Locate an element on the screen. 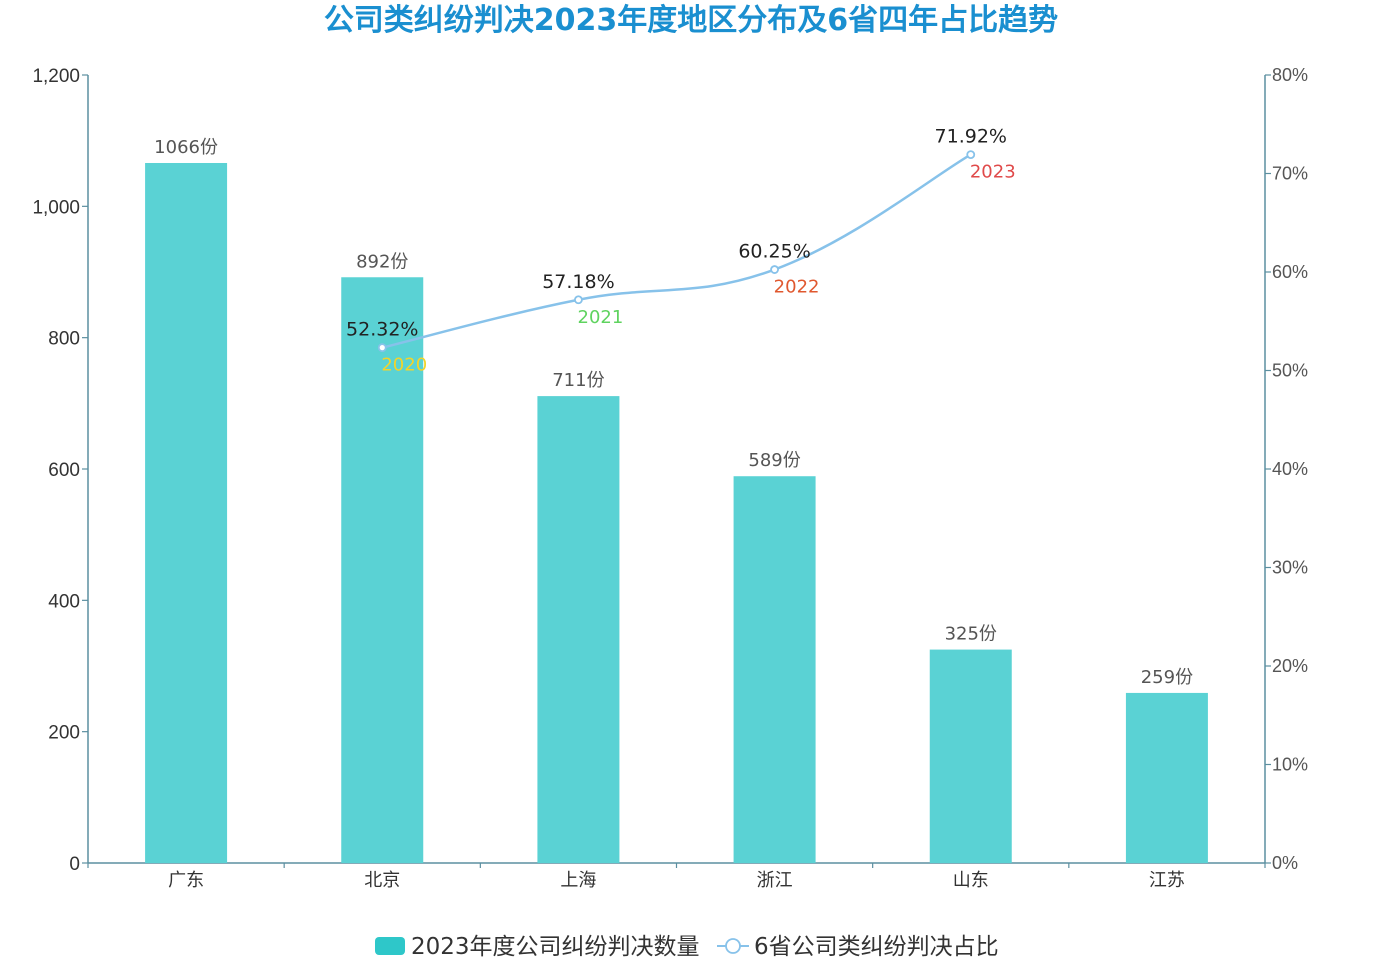 Image resolution: width=1383 pixels, height=964 pixels. bar-data-label: 259份 is located at coordinates (1167, 677).